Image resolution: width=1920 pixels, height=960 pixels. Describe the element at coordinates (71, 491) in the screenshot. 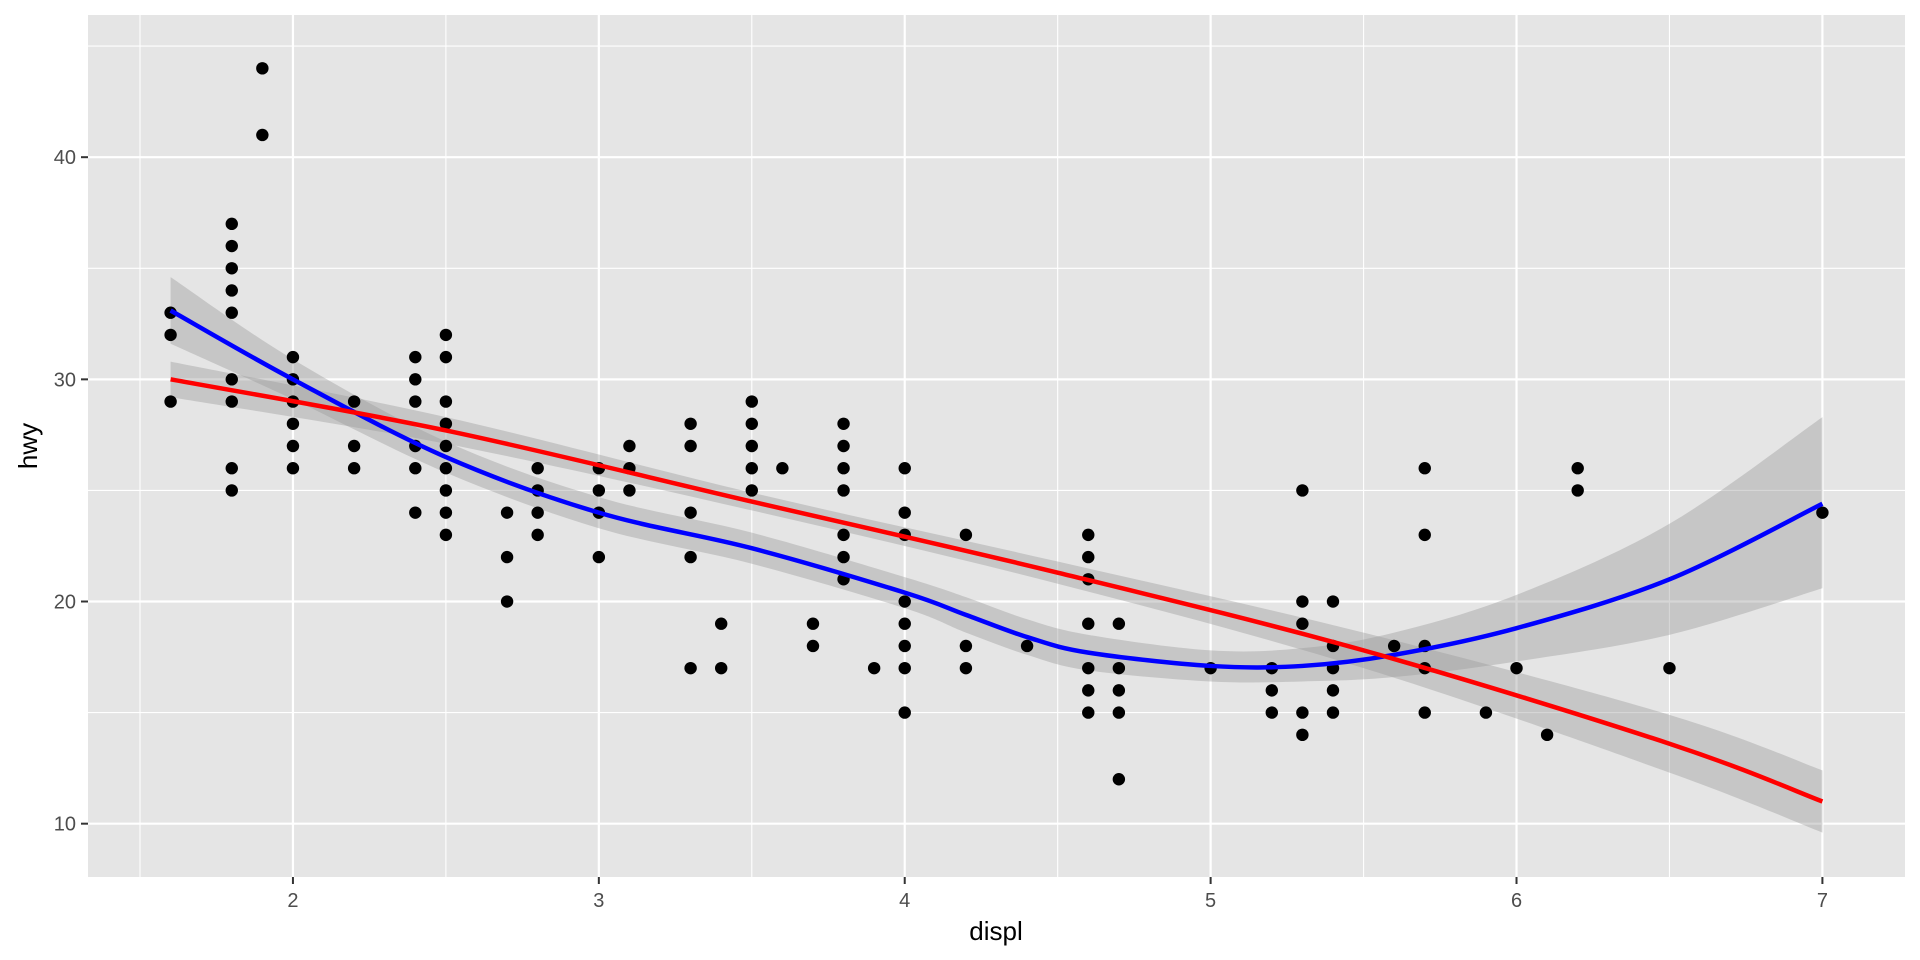

I see `y-axis-ticks: 10 20 30 40` at that location.